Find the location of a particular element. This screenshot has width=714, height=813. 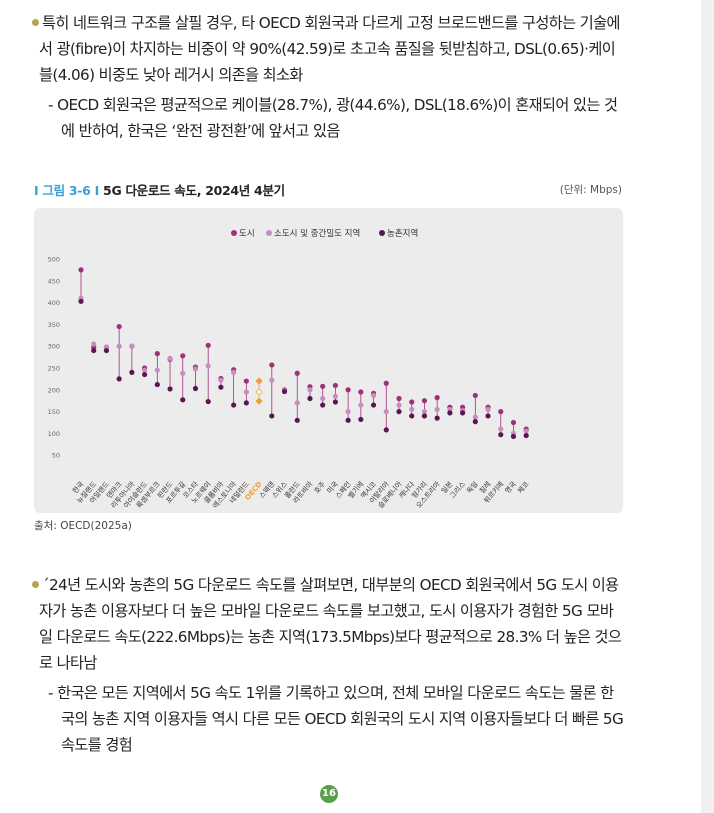

y-tick-label: 300 is located at coordinates (54, 347).